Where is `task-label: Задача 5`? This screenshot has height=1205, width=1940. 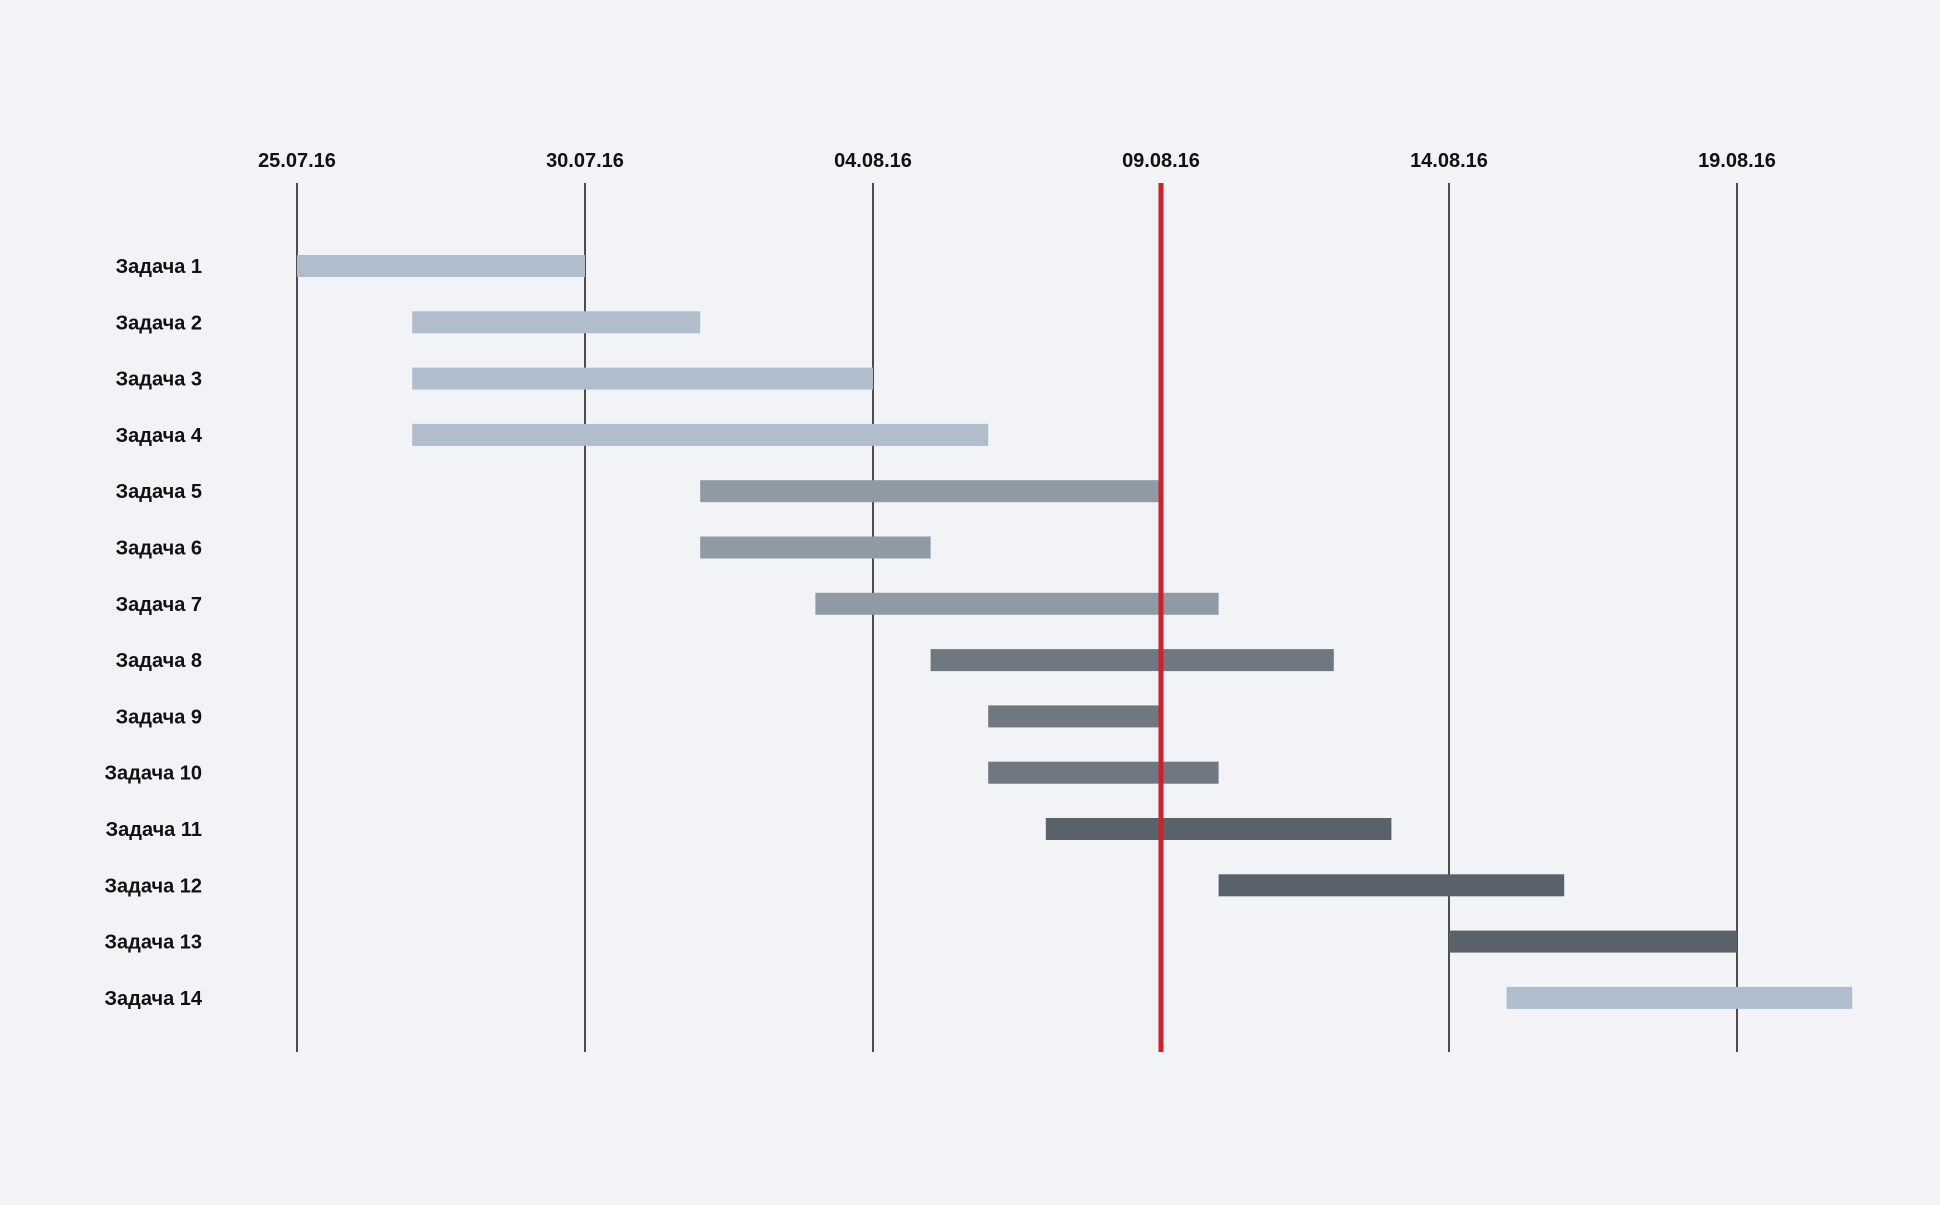 task-label: Задача 5 is located at coordinates (159, 492).